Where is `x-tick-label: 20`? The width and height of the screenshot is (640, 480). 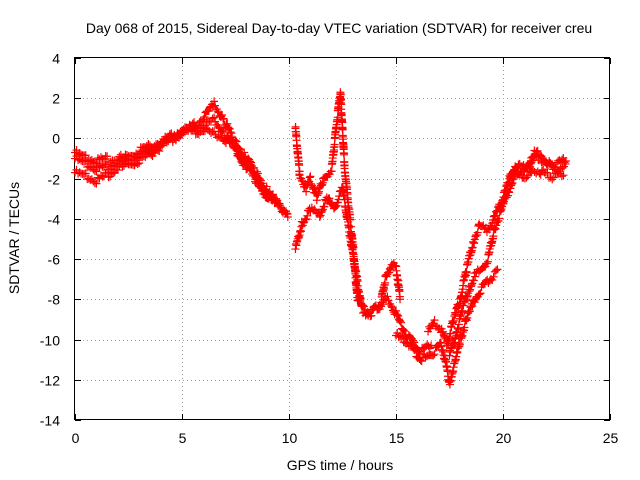 x-tick-label: 20 is located at coordinates (504, 438).